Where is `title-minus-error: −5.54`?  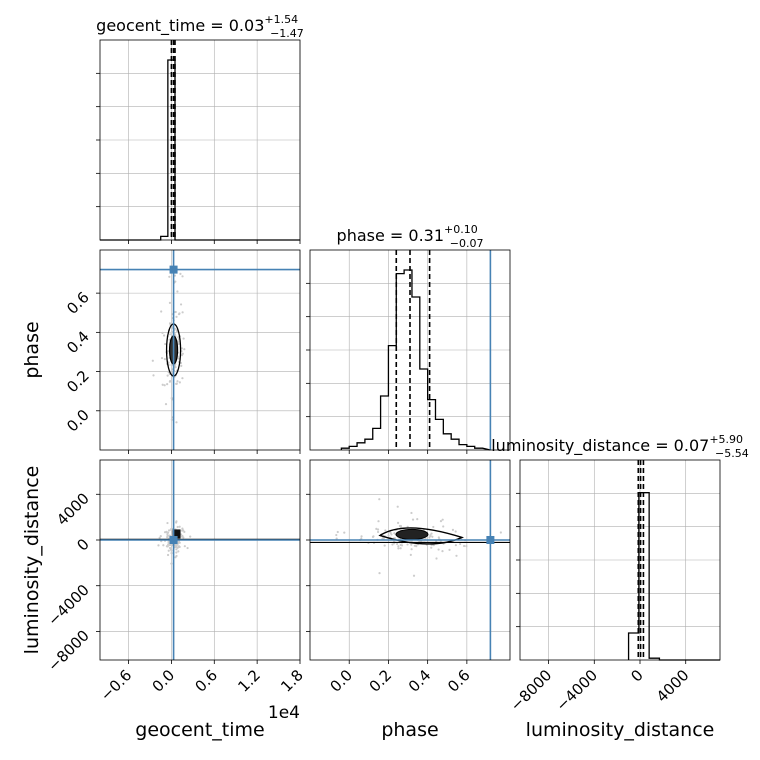
title-minus-error: −5.54 is located at coordinates (732, 453).